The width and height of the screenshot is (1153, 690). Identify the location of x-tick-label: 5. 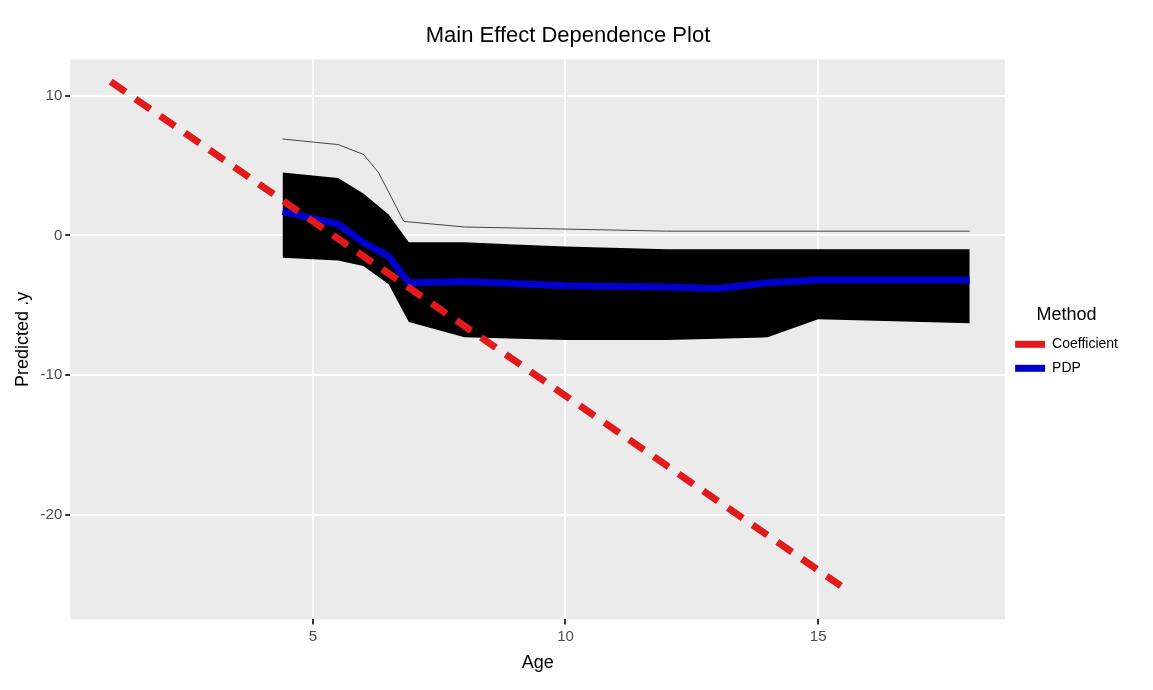
(312, 635).